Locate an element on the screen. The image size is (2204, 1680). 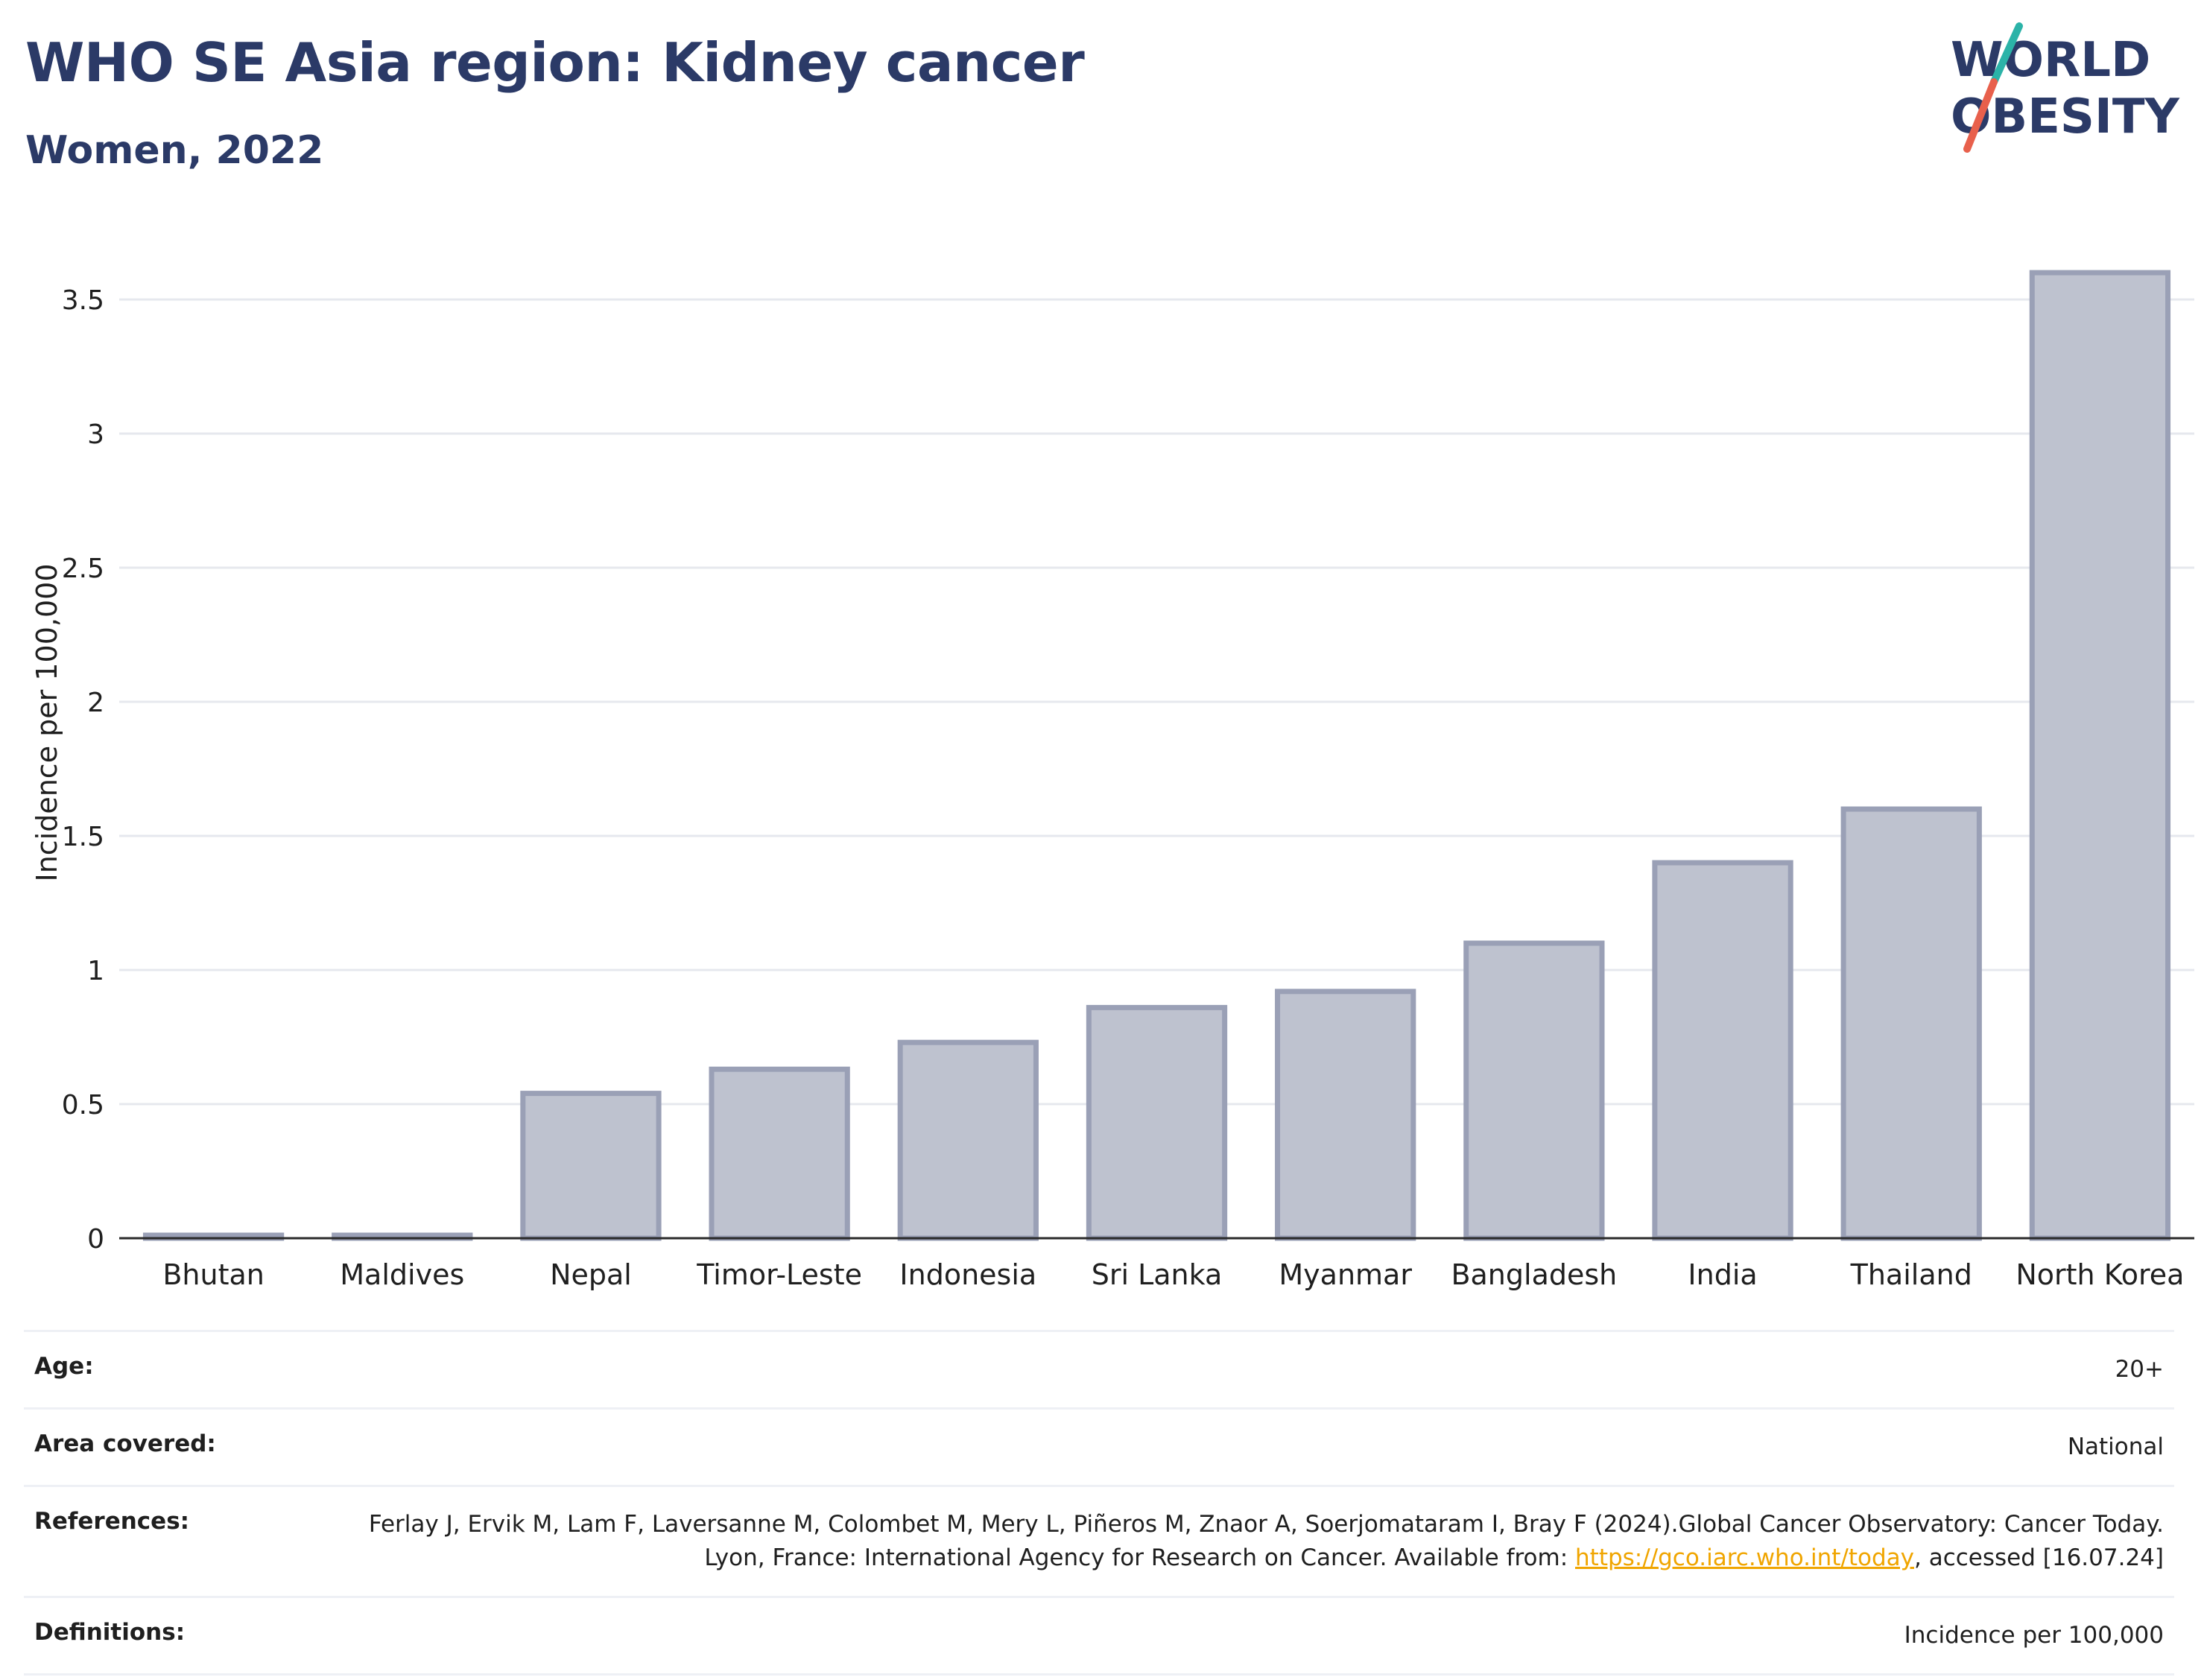
x-tick-label: Bhutan is located at coordinates (213, 1274).